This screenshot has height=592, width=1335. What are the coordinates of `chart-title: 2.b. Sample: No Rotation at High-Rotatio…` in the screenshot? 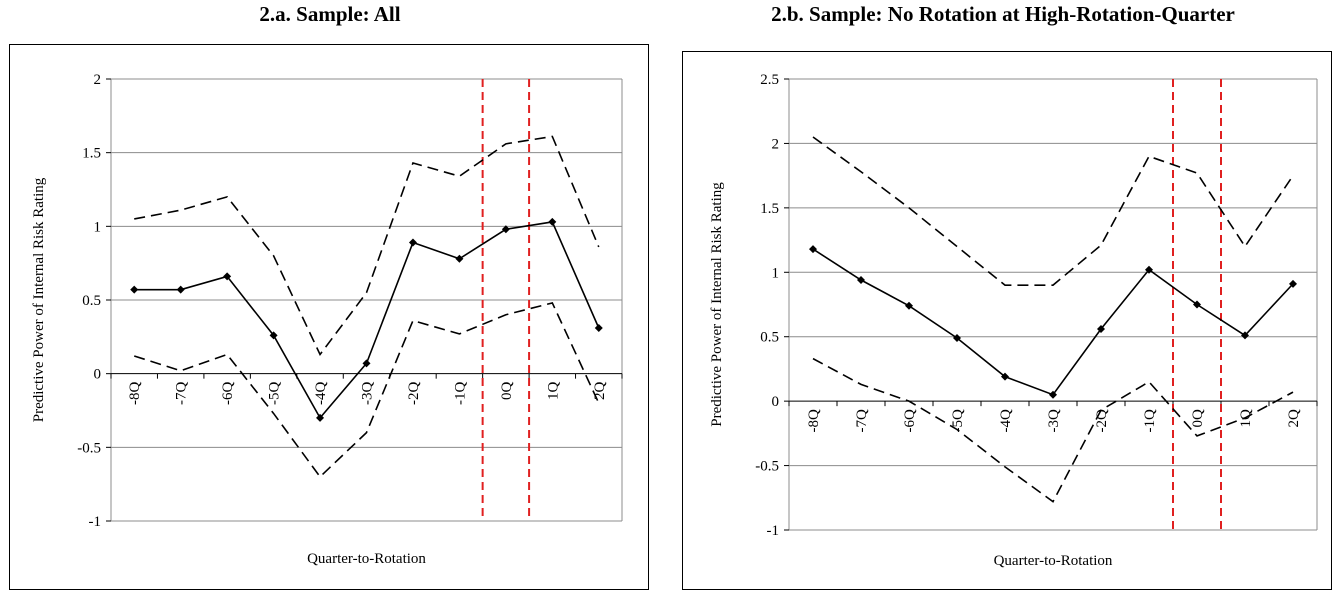 It's located at (1003, 14).